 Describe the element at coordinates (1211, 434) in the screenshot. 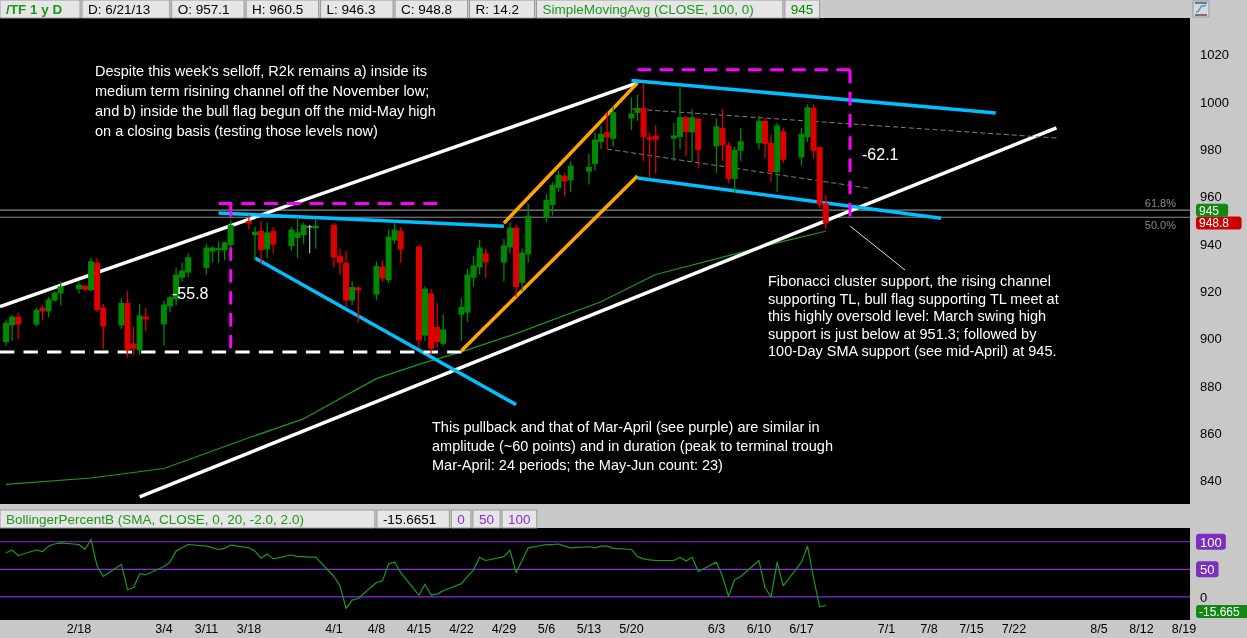

I see `y-tick-label: 860` at that location.